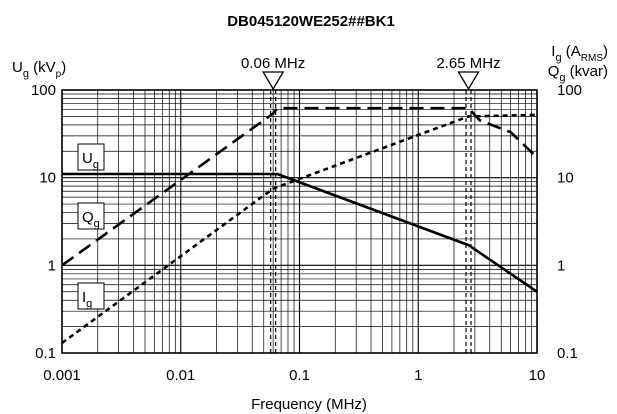 The height and width of the screenshot is (414, 617). Describe the element at coordinates (45, 353) in the screenshot. I see `y-tick-label-left: 0.1` at that location.